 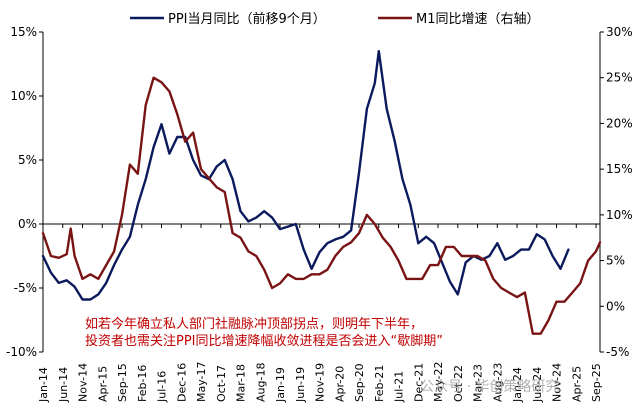 I want to click on annotation-line-1: 如若今年确立私人部门社融脉冲顶部拐点，则明年下半年，, so click(x=254, y=324).